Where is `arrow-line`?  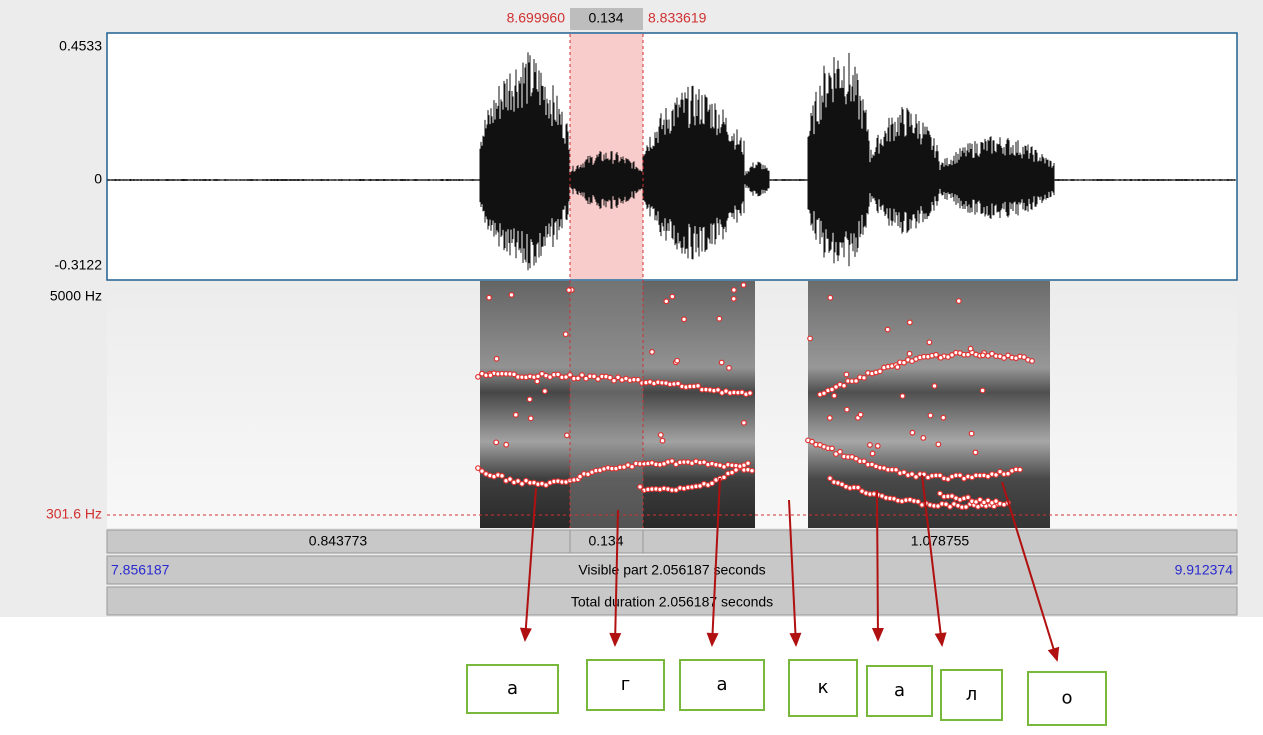 arrow-line is located at coordinates (792, 572).